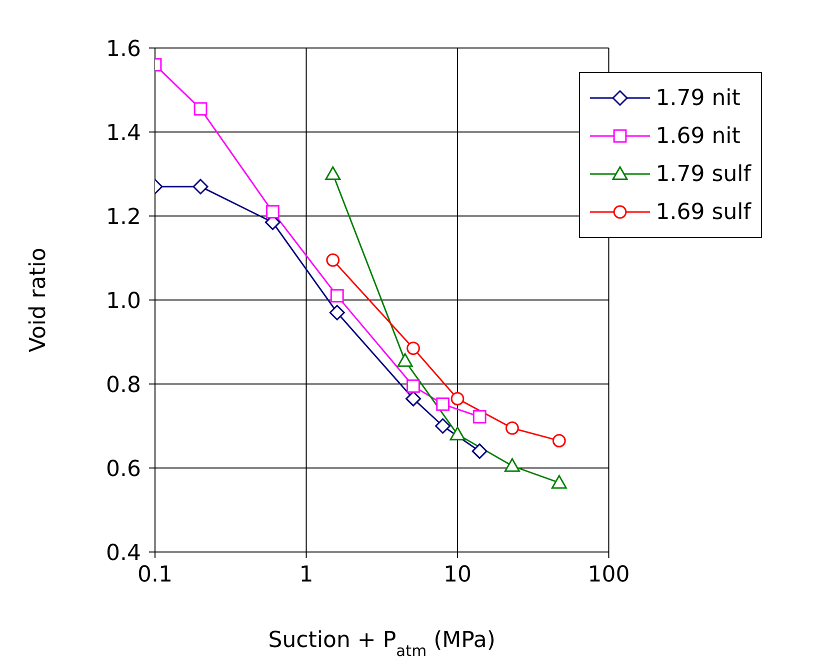 This screenshot has height=670, width=822. I want to click on y-tick-label: 1.2, so click(123, 217).